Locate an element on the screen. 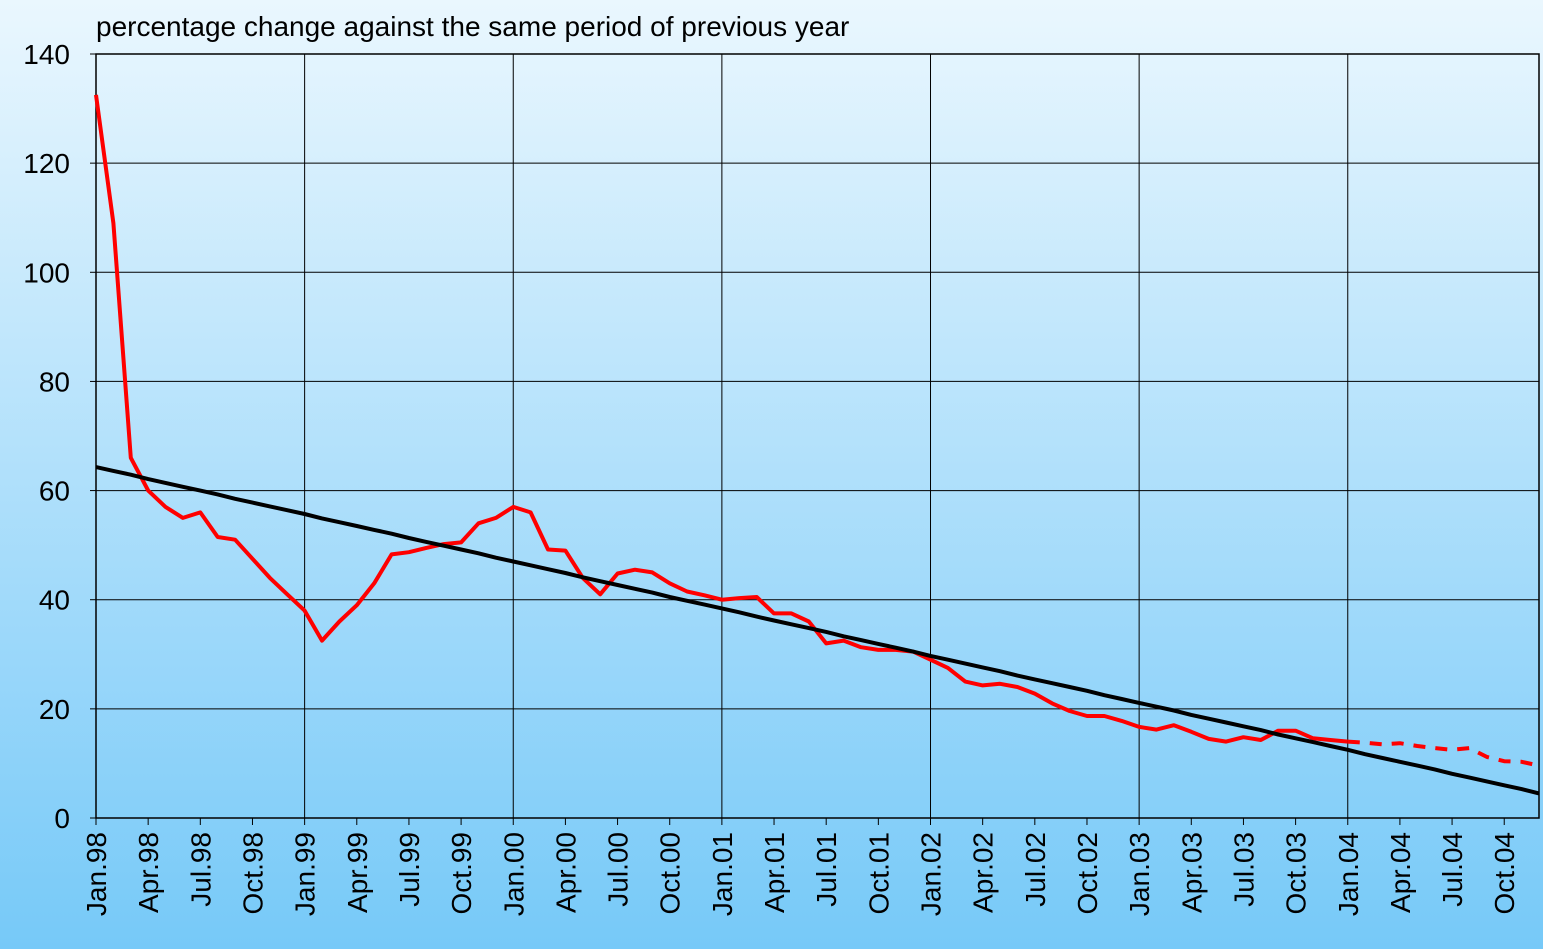 The height and width of the screenshot is (949, 1543). x-tick-label: Jul.03 is located at coordinates (1243, 869).